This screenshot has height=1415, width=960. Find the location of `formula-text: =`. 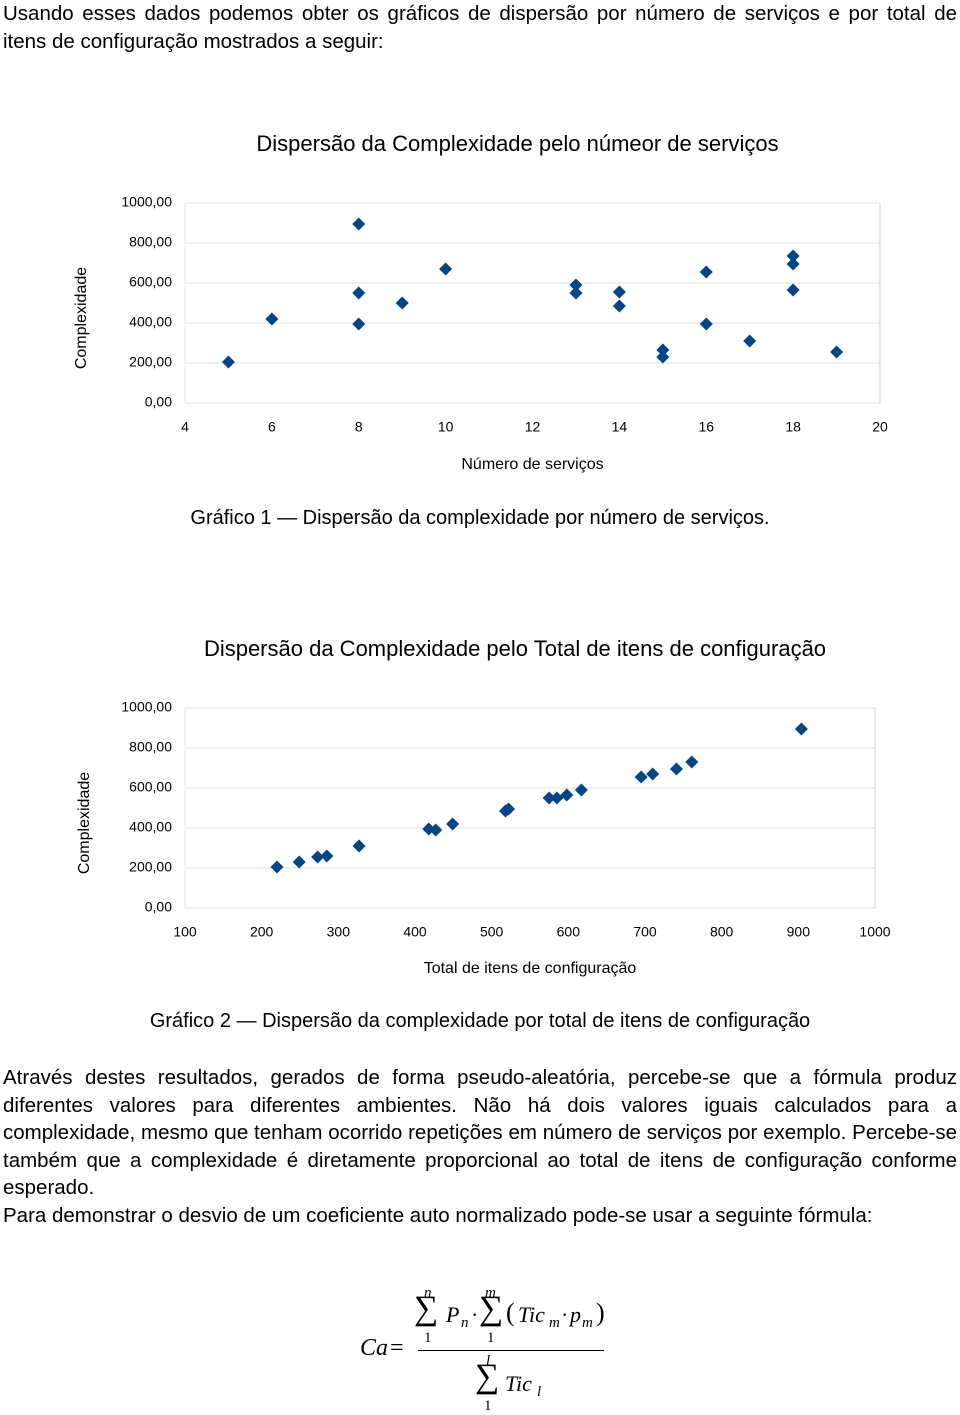

formula-text: = is located at coordinates (397, 1348).